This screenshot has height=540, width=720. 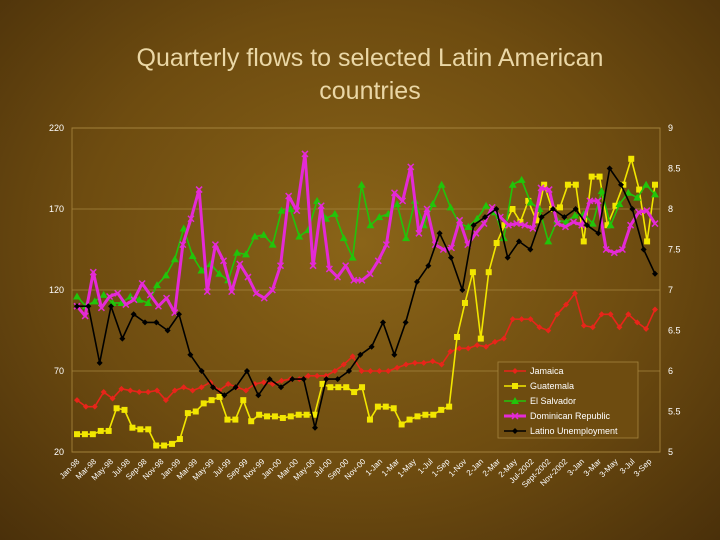 What do you see at coordinates (475, 467) in the screenshot?
I see `x-tick-label: 2-Jan` at bounding box center [475, 467].